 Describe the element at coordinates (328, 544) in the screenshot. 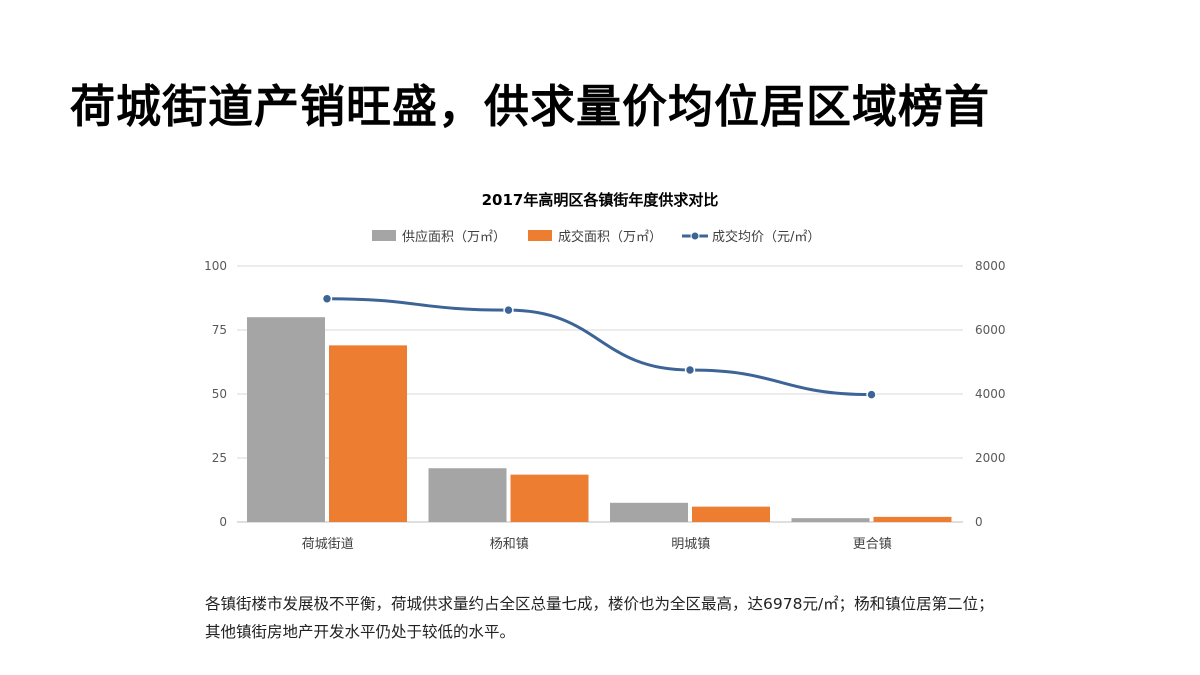

I see `x-tick-label: 荷城街道` at that location.